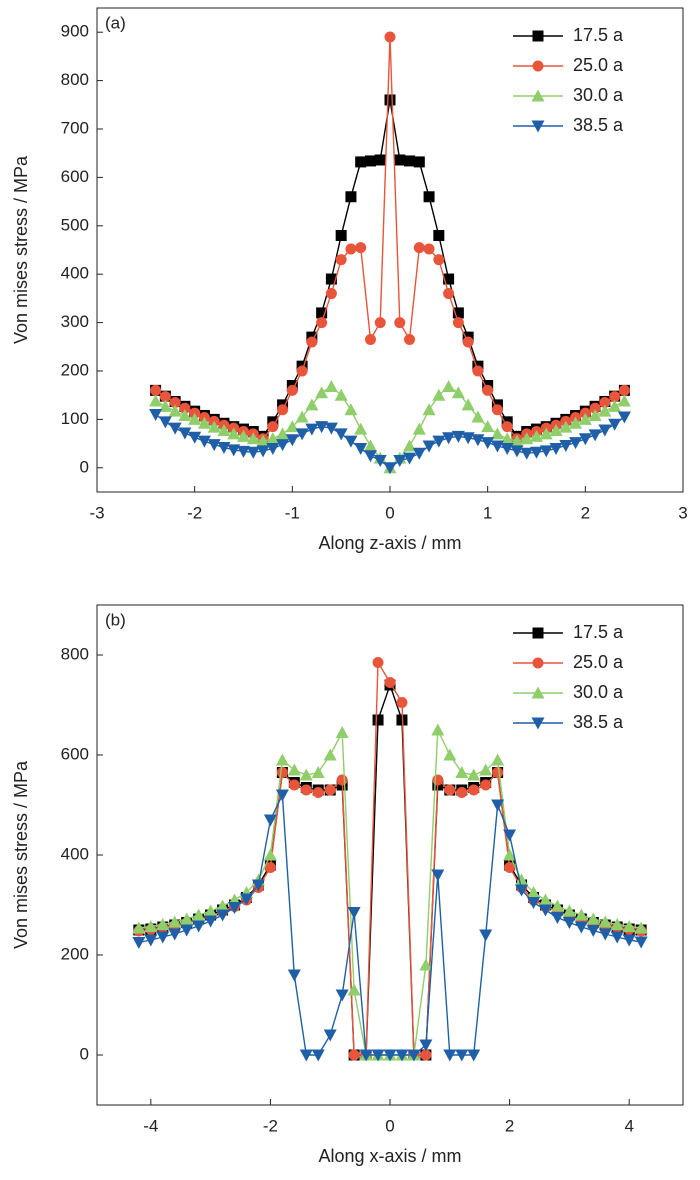 This screenshot has width=700, height=1180. What do you see at coordinates (75, 418) in the screenshot?
I see `y-tick-label: 100` at bounding box center [75, 418].